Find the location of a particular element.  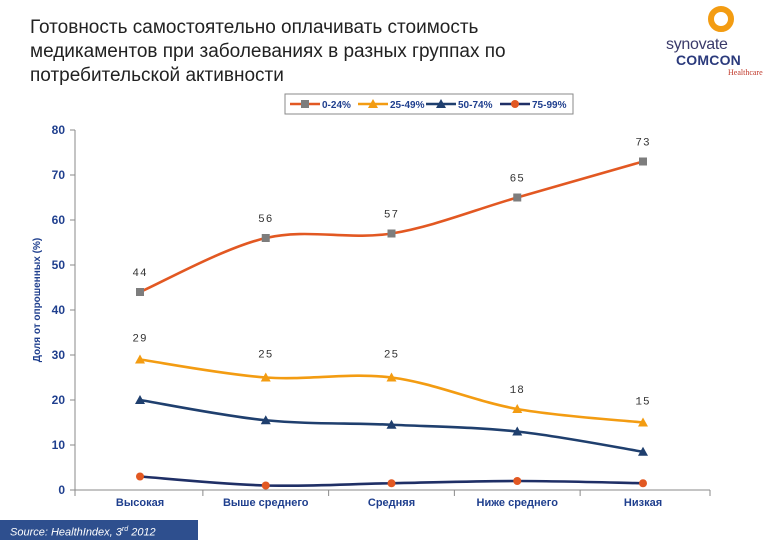

source-sup: rd is located at coordinates (125, 529).